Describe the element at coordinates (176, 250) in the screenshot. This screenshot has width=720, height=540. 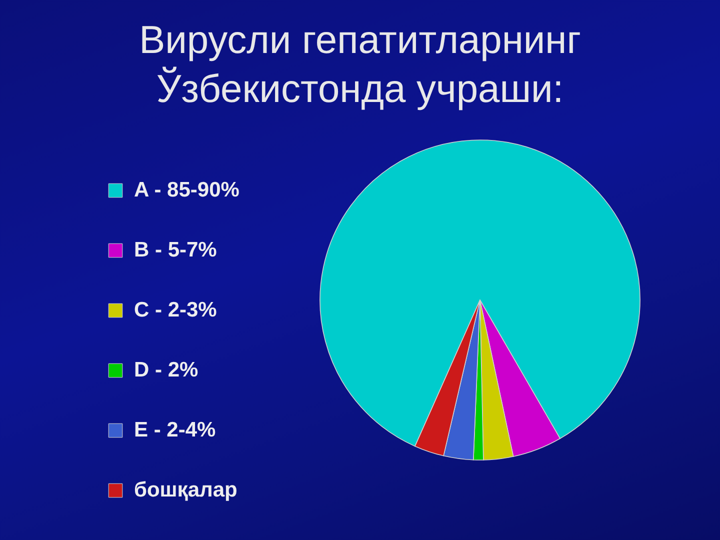
I see `legend-label: B - 5-7%` at that location.